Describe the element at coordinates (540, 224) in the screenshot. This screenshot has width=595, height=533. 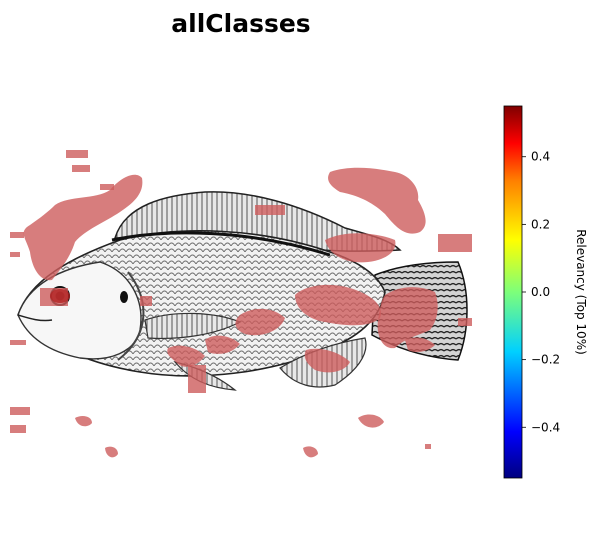
I see `colorbar-tick-label: 0.2` at that location.